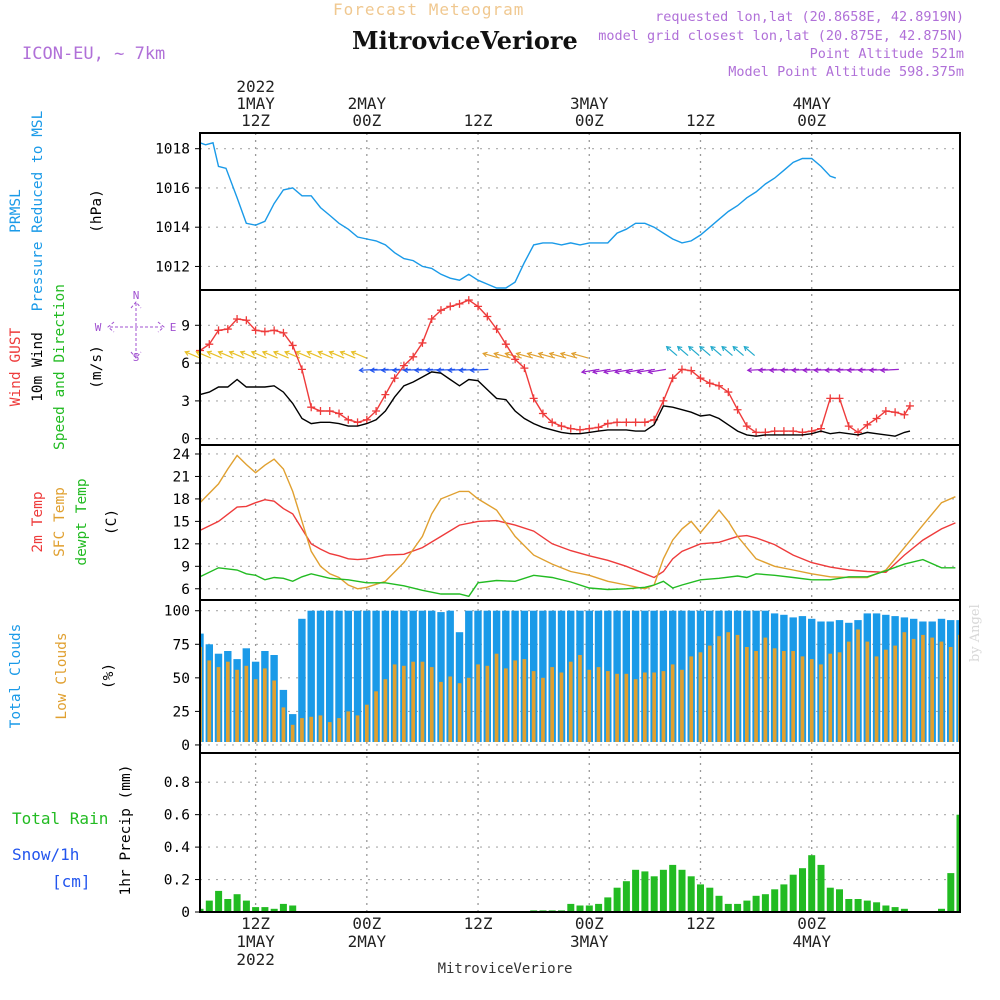 This screenshot has width=1000, height=1000. Describe the element at coordinates (16, 676) in the screenshot. I see `clouds-axis-label: Total Clouds` at that location.